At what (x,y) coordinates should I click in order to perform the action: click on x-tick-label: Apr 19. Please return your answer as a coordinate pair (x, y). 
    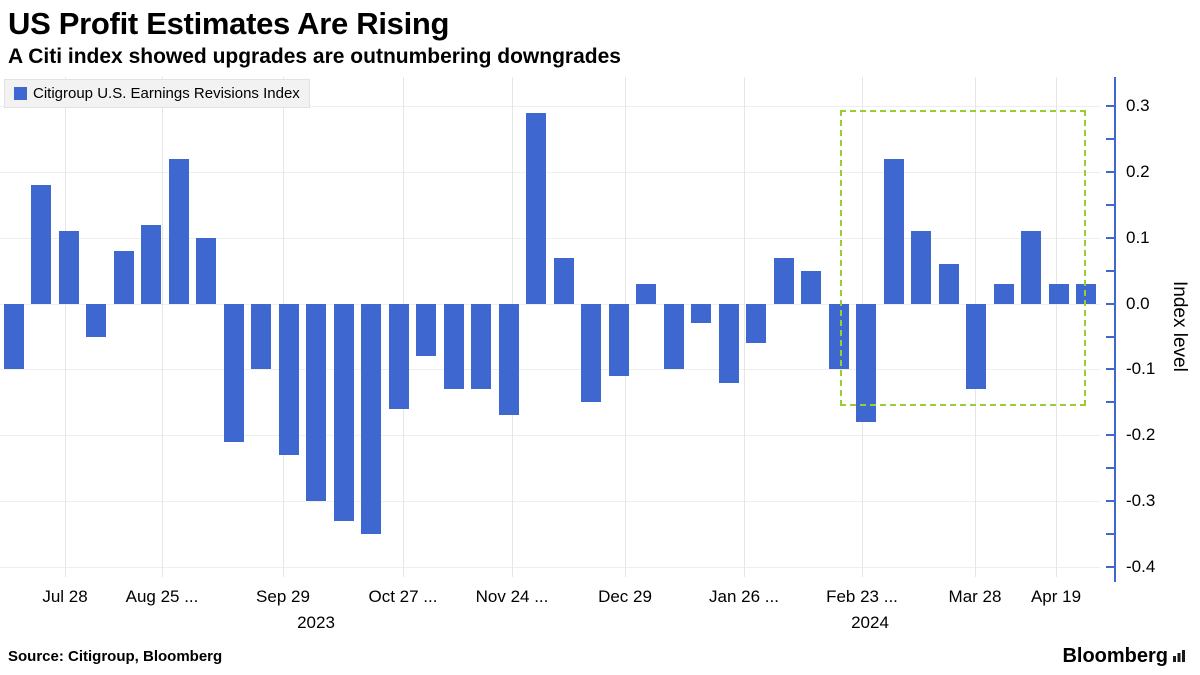
    Looking at the image, I should click on (1056, 596).